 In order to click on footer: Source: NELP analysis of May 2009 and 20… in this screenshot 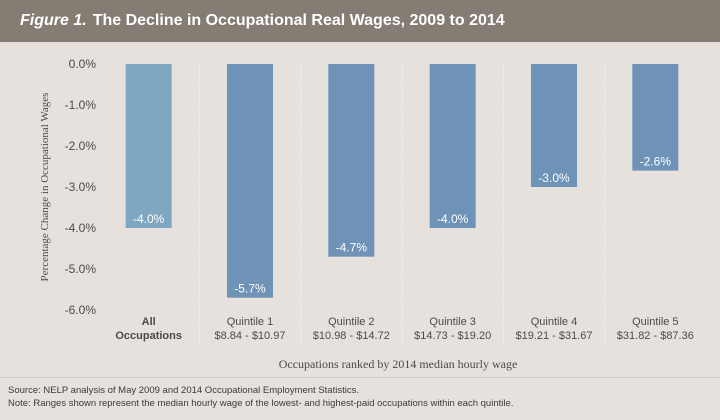, I will do `click(360, 398)`.